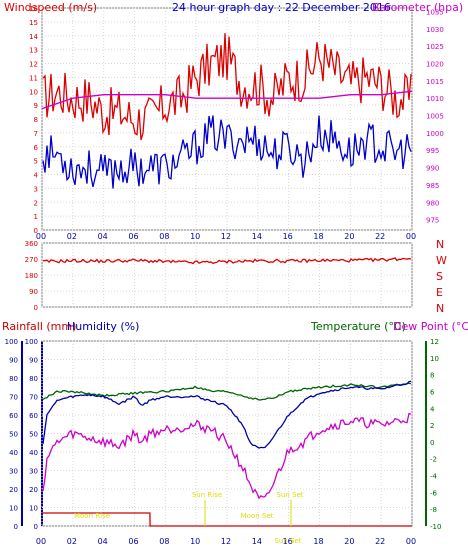  Describe the element at coordinates (227, 519) in the screenshot. I see `rainfall-line` at that location.